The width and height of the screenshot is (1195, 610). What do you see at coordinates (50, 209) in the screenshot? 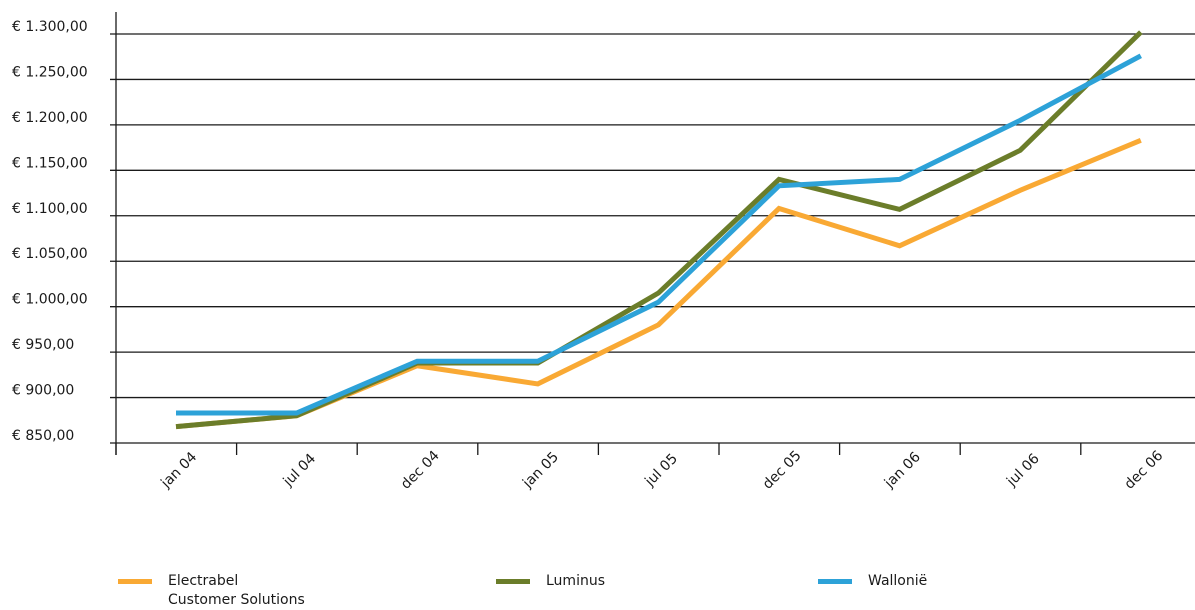
I see `y-tick-label: € 1.100,00` at bounding box center [50, 209].